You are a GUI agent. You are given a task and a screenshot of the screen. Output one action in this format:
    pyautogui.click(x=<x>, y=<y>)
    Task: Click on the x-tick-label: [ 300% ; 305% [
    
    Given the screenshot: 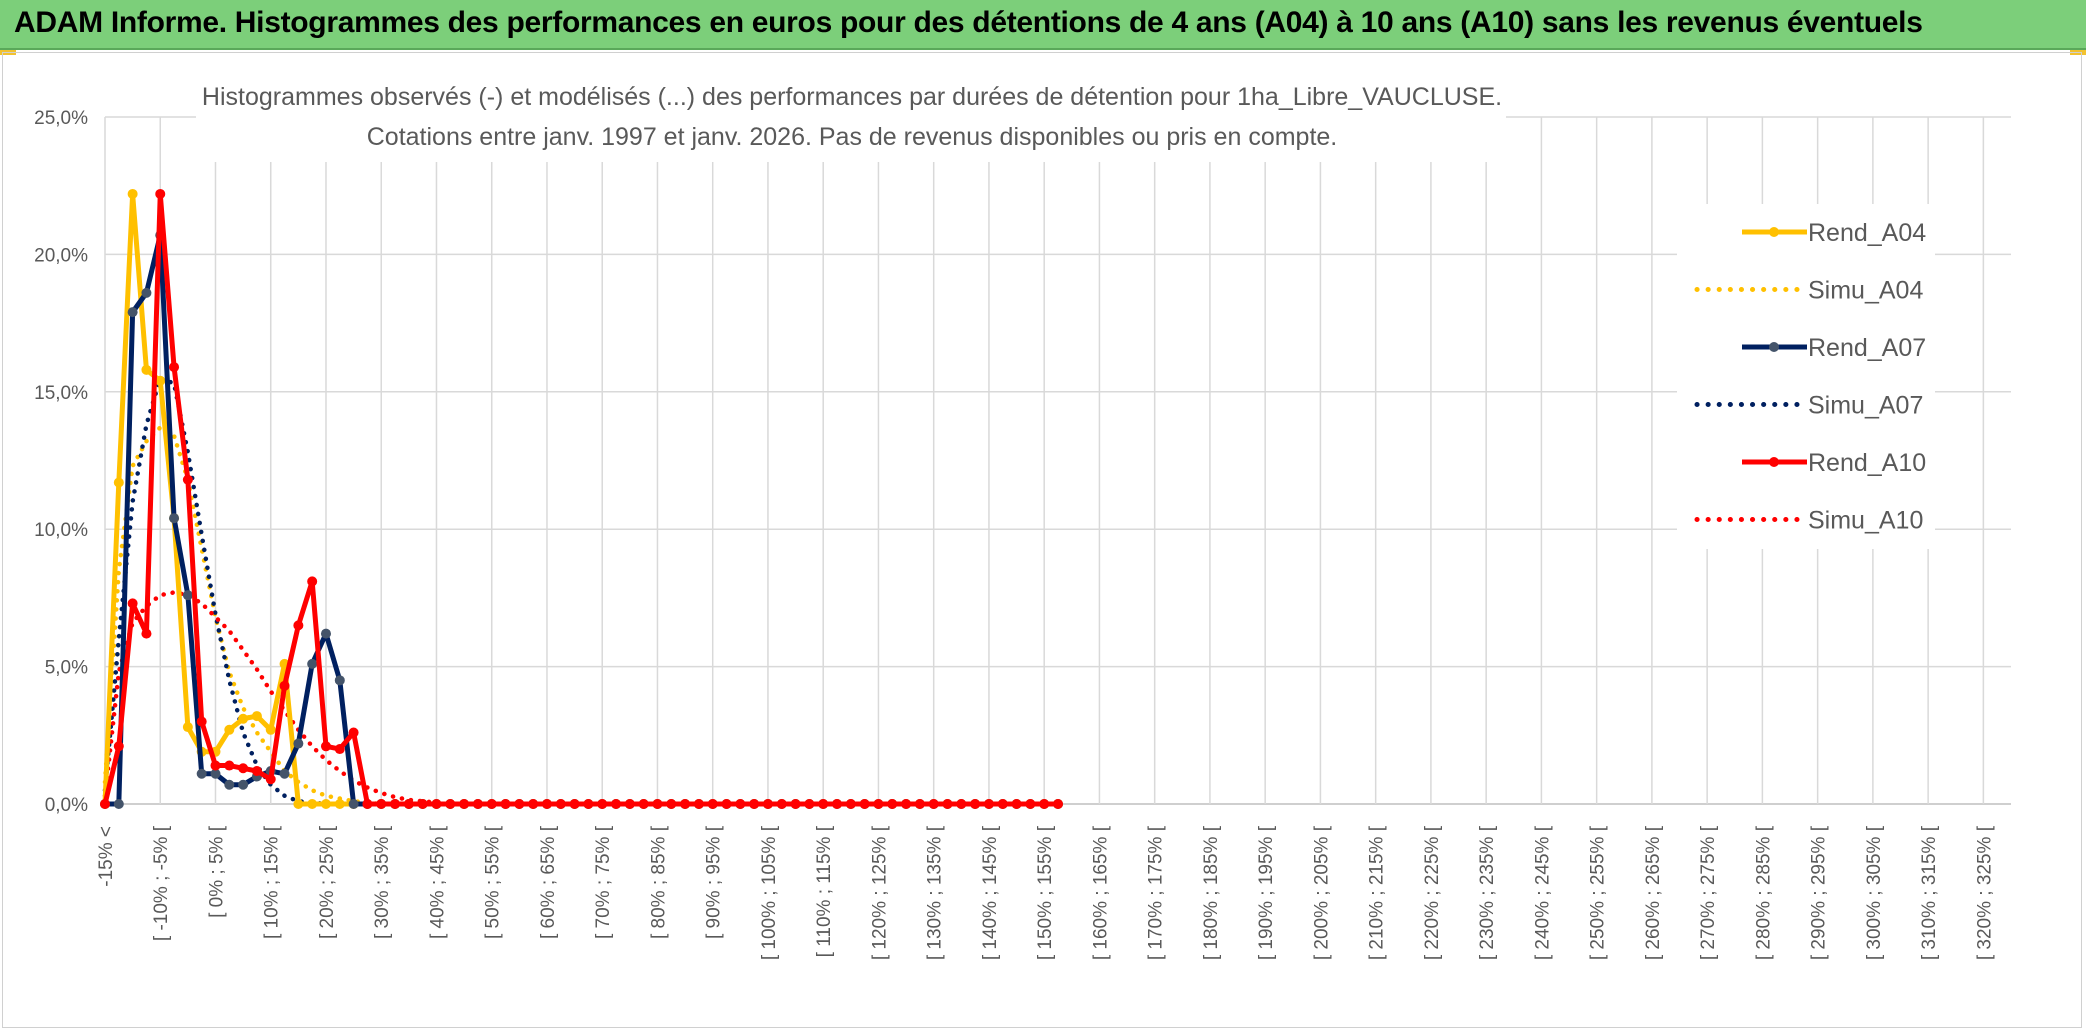 What is the action you would take?
    pyautogui.click(x=1874, y=892)
    